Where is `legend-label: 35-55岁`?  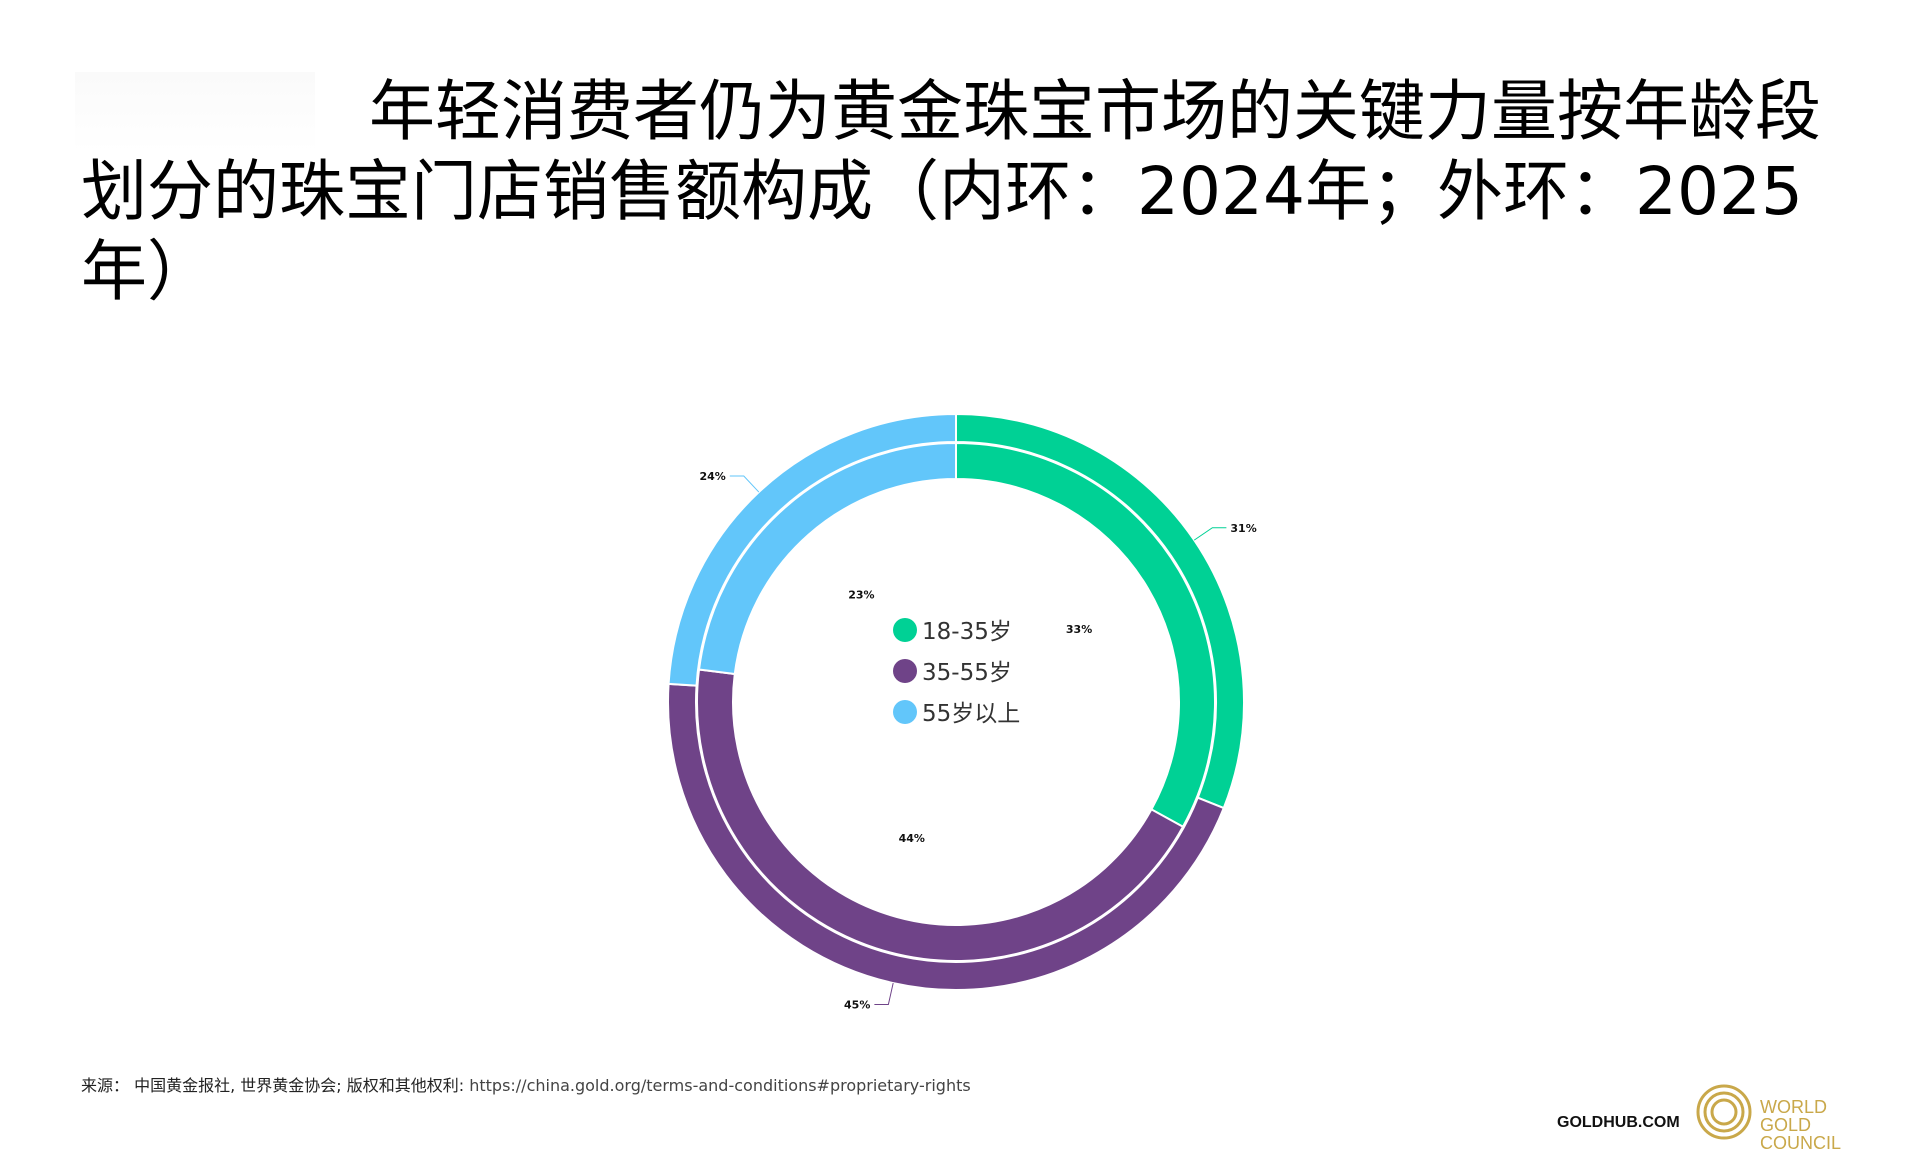
legend-label: 35-55岁 is located at coordinates (967, 673).